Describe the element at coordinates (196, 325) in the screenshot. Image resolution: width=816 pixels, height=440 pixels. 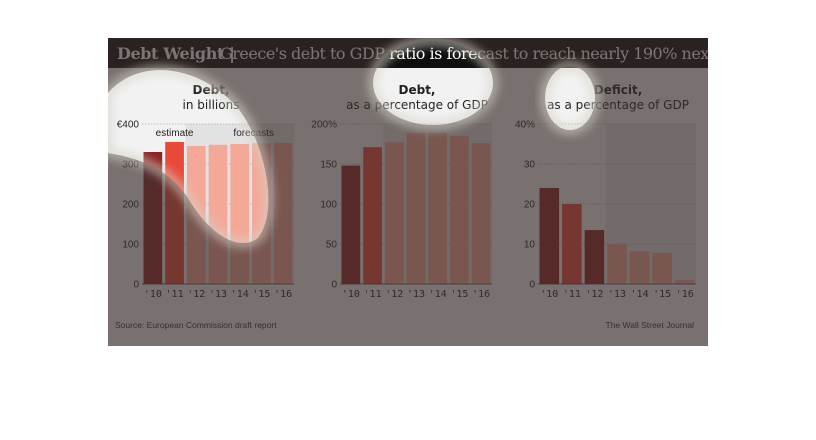
I see `source-note: Source: European Commission draft report` at that location.